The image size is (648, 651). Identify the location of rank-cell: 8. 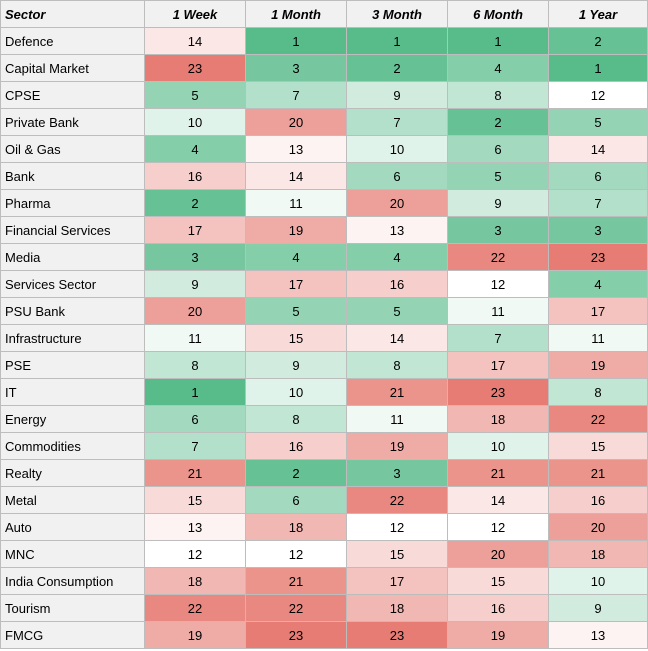
(296, 419).